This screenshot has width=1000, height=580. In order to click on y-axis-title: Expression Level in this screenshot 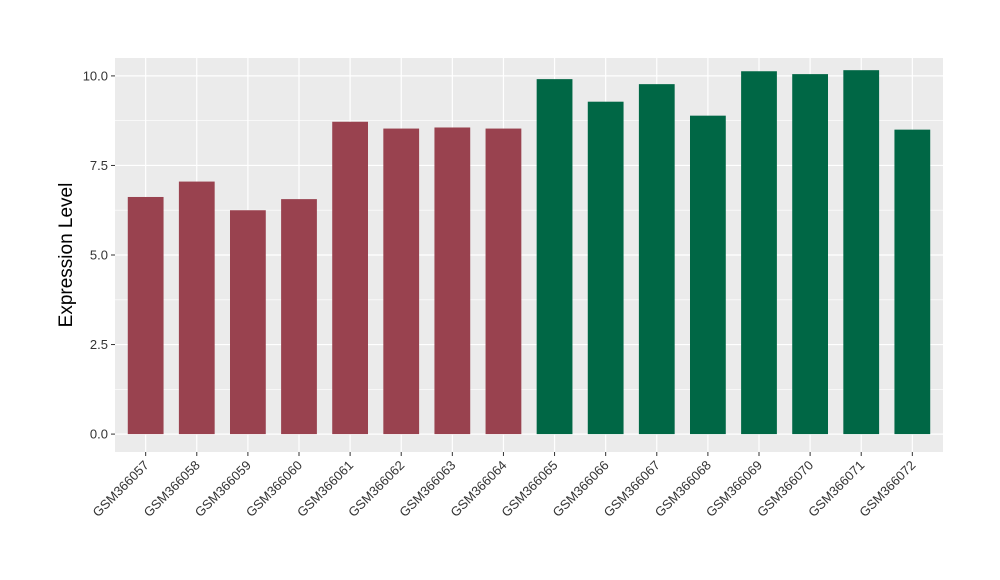, I will do `click(66, 255)`.